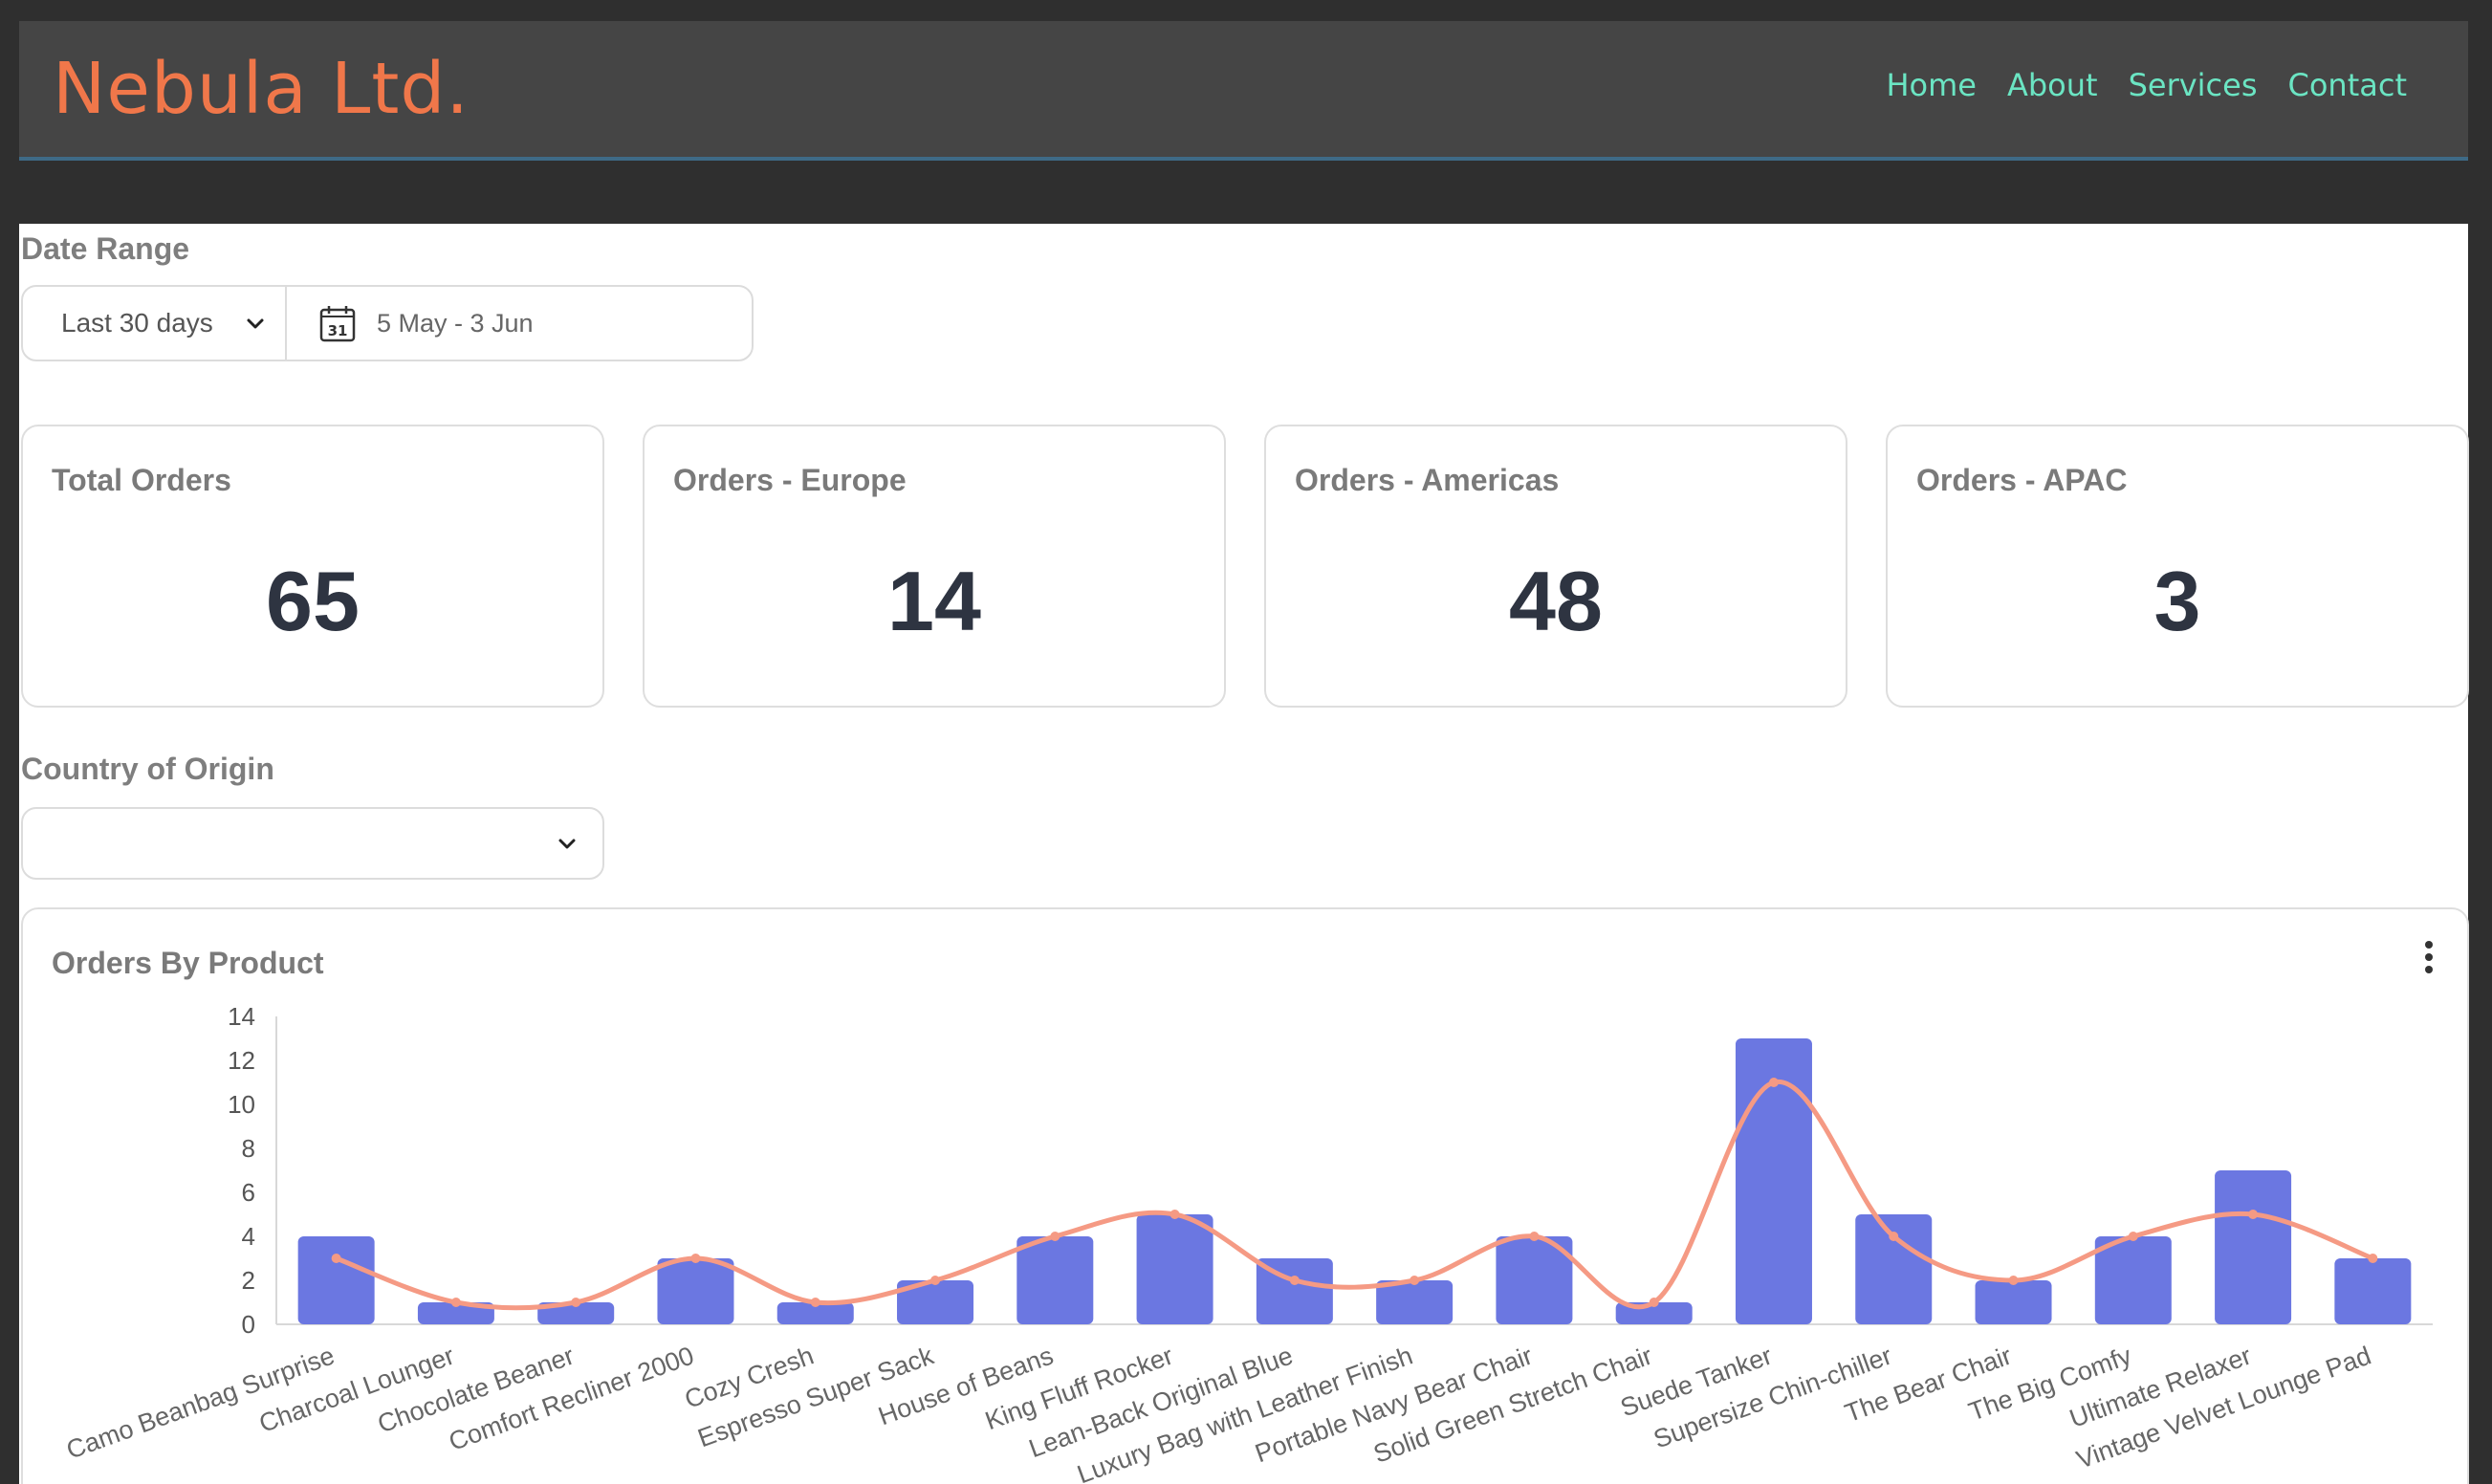 The height and width of the screenshot is (1484, 2492). Describe the element at coordinates (2347, 85) in the screenshot. I see `nav-contact-link: Contact` at that location.